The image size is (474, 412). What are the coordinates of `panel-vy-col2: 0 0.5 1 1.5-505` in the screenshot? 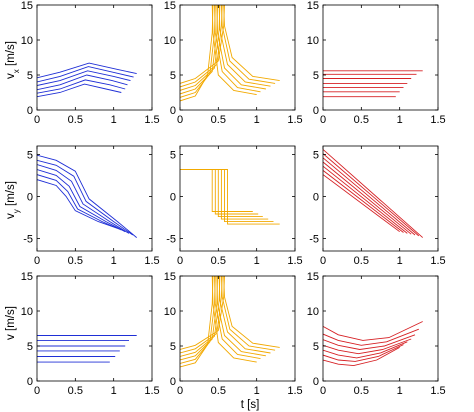 It's located at (234, 206).